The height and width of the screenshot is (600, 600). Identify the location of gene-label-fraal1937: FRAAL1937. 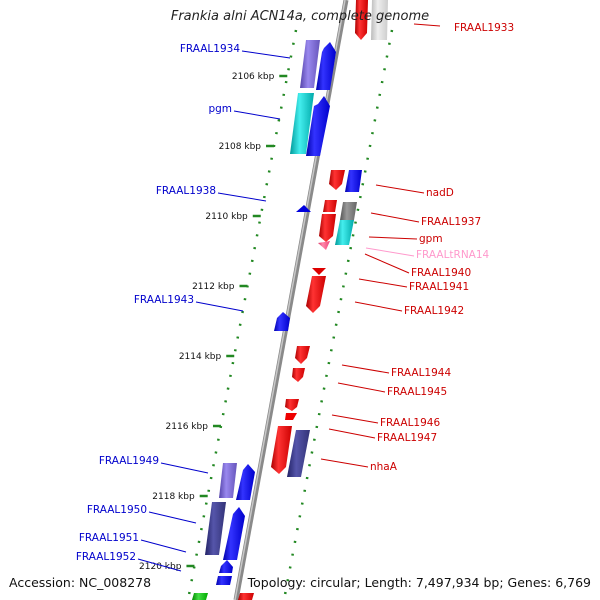
(451, 222).